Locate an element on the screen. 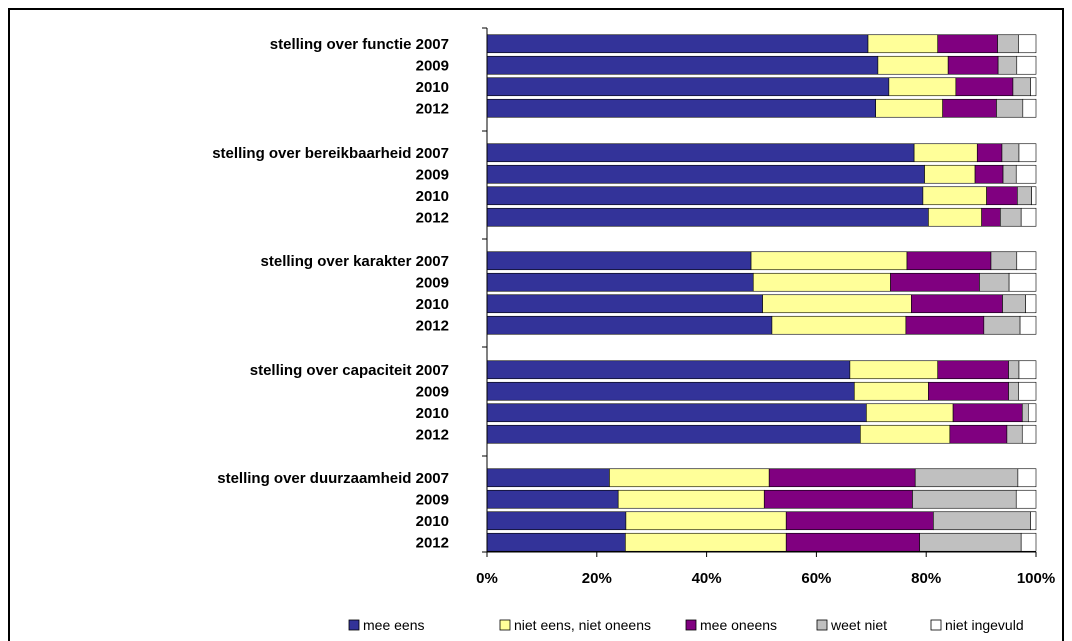 This screenshot has height=641, width=1072. legend-label-1: niet eens, niet oneens is located at coordinates (582, 625).